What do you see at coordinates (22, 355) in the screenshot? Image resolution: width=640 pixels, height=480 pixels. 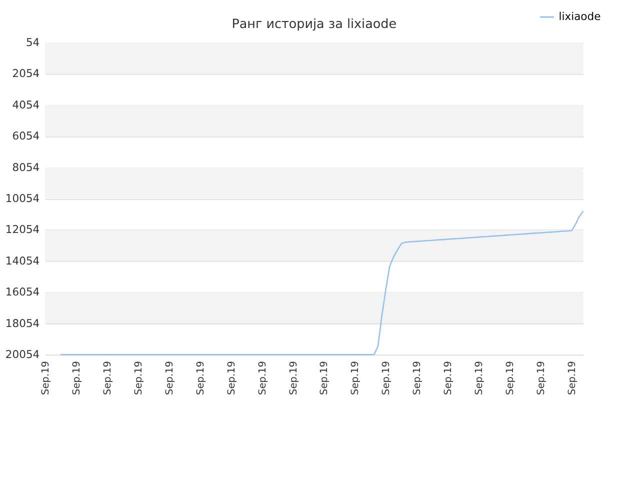 I see `y-tick-label: 20054` at bounding box center [22, 355].